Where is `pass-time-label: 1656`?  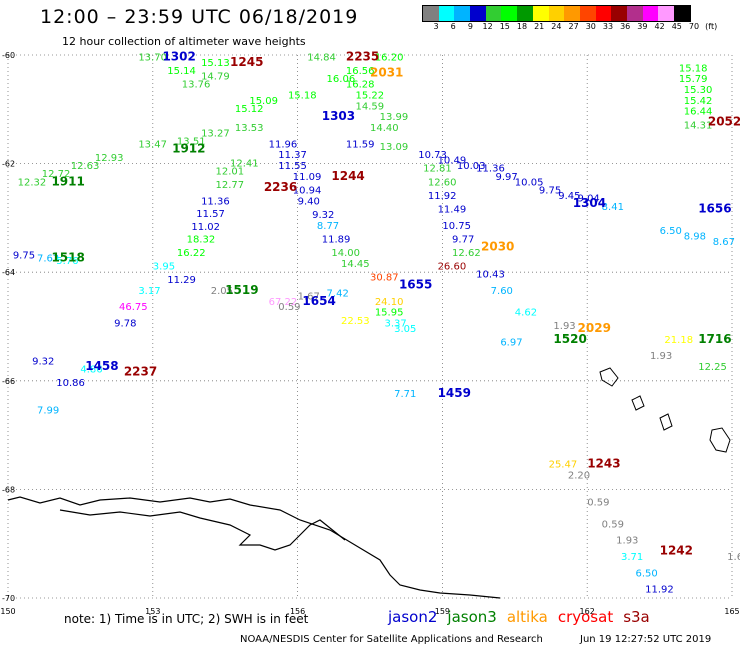
pass-time-label: 1656 is located at coordinates (714, 208).